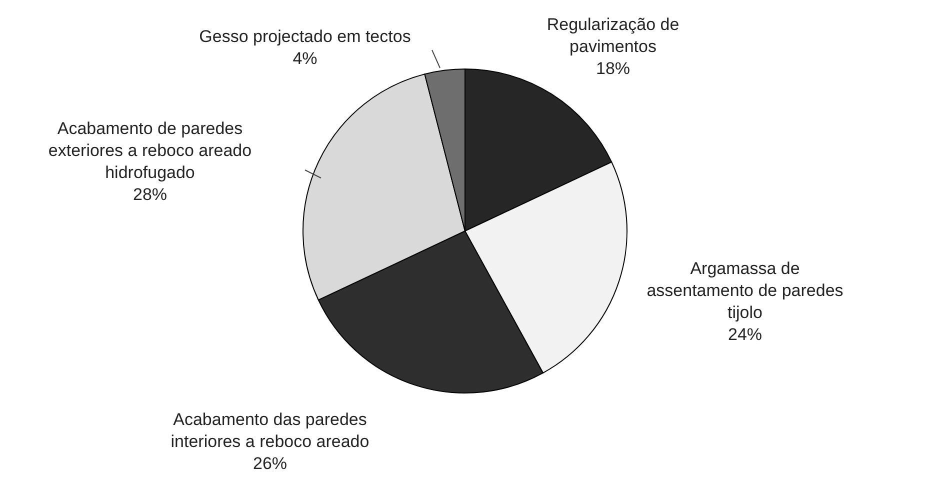  I want to click on slice-label: Acabamento das paredes interiores a reboco areado, so click(270, 430).